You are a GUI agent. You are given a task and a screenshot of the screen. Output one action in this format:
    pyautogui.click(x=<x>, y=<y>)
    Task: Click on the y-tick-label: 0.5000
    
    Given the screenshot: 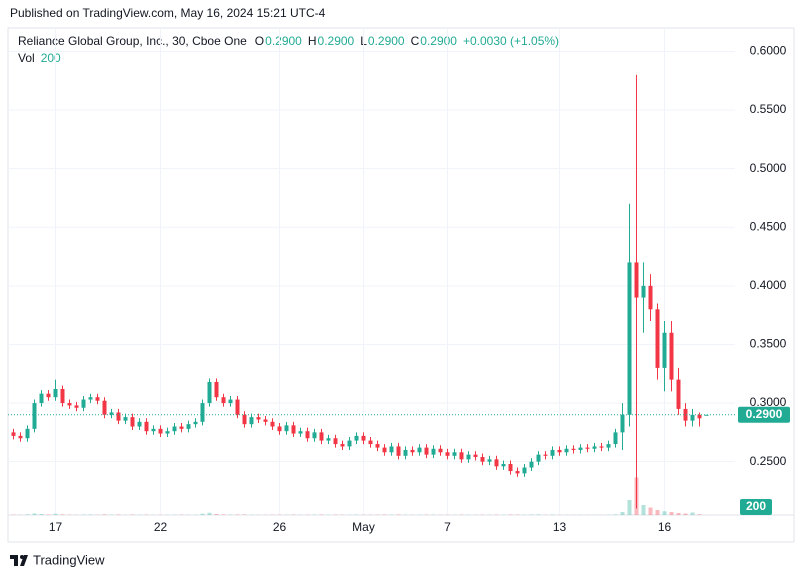 What is the action you would take?
    pyautogui.click(x=768, y=168)
    